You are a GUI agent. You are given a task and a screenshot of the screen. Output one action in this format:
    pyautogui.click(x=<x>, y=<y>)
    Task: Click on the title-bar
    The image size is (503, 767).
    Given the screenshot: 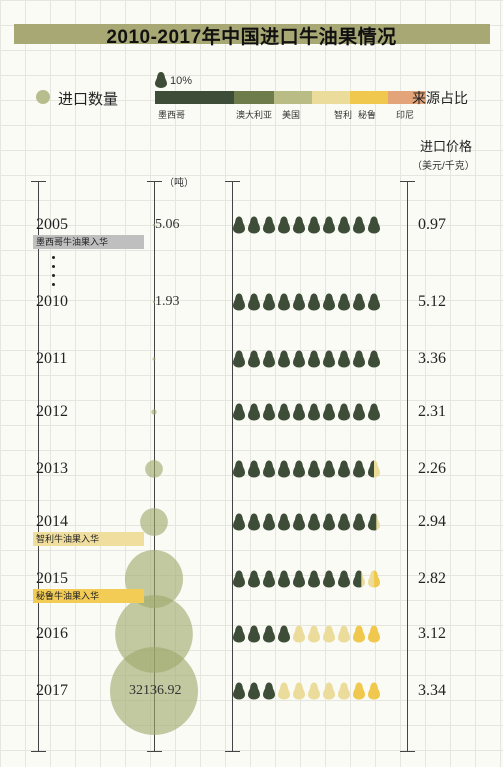 What is the action you would take?
    pyautogui.click(x=252, y=34)
    